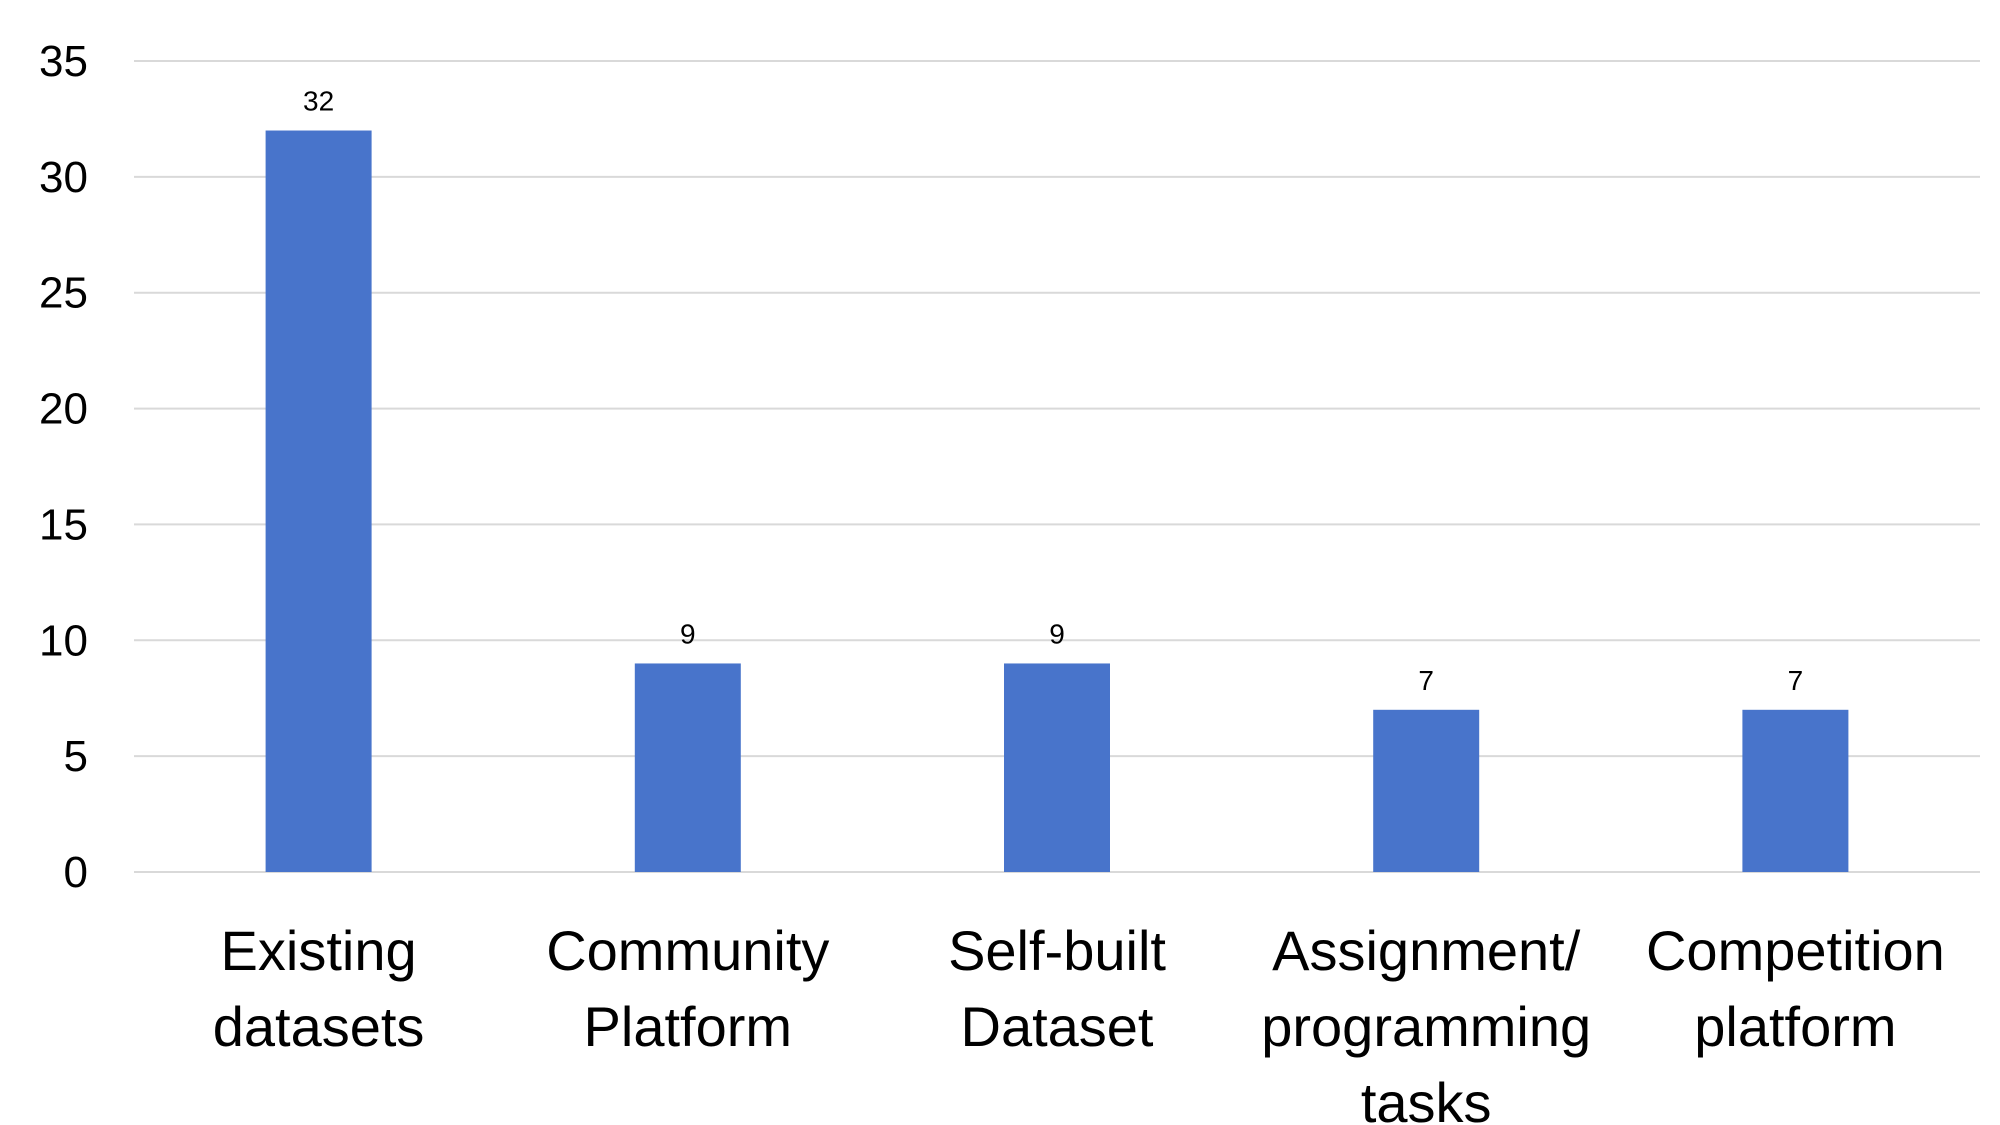  I want to click on y-tick-label: 0, so click(76, 872).